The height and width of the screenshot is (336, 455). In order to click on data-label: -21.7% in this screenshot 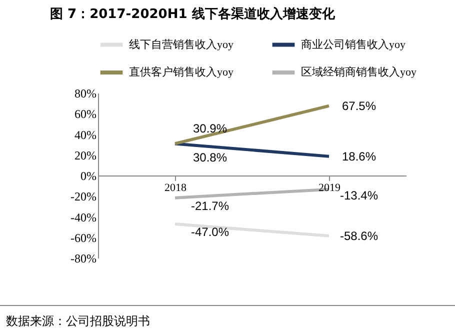, I will do `click(210, 205)`.